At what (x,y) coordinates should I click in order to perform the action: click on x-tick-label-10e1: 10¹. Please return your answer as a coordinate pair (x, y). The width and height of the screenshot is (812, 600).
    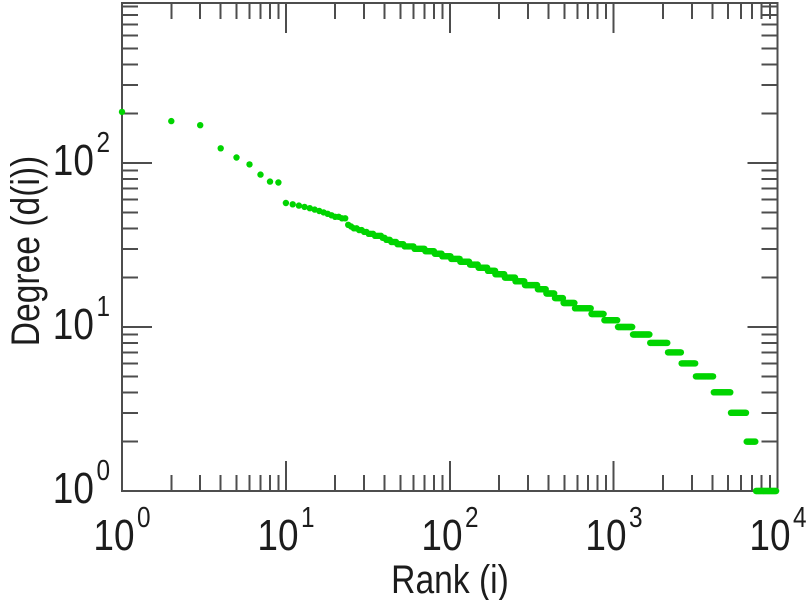
    Looking at the image, I should click on (285, 532).